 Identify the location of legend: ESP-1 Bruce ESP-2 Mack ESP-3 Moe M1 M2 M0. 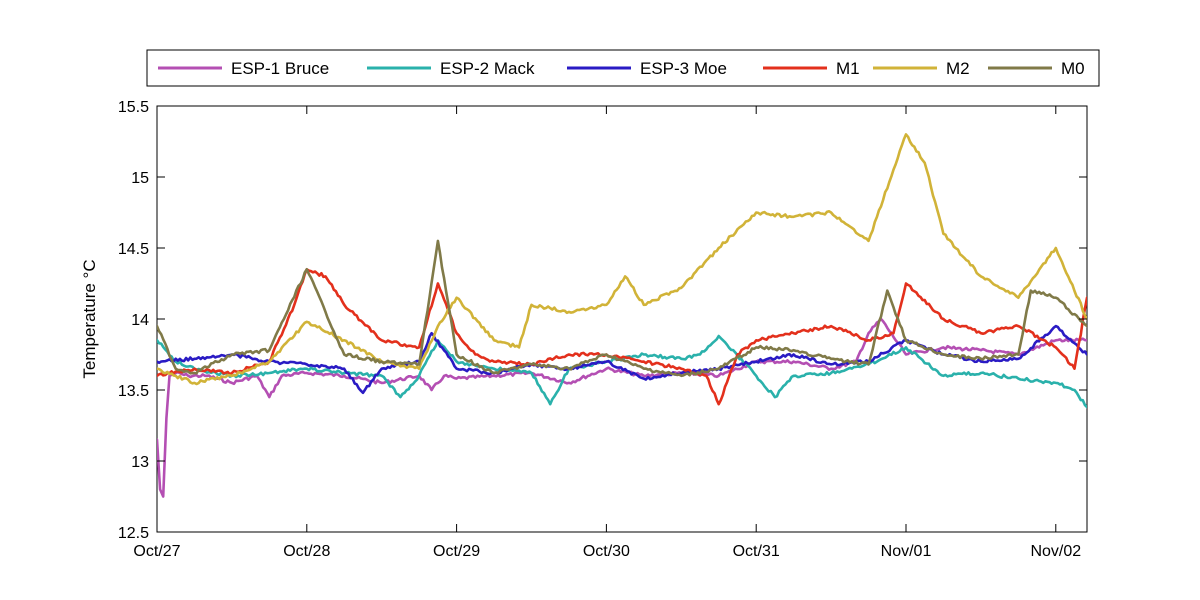
(623, 68).